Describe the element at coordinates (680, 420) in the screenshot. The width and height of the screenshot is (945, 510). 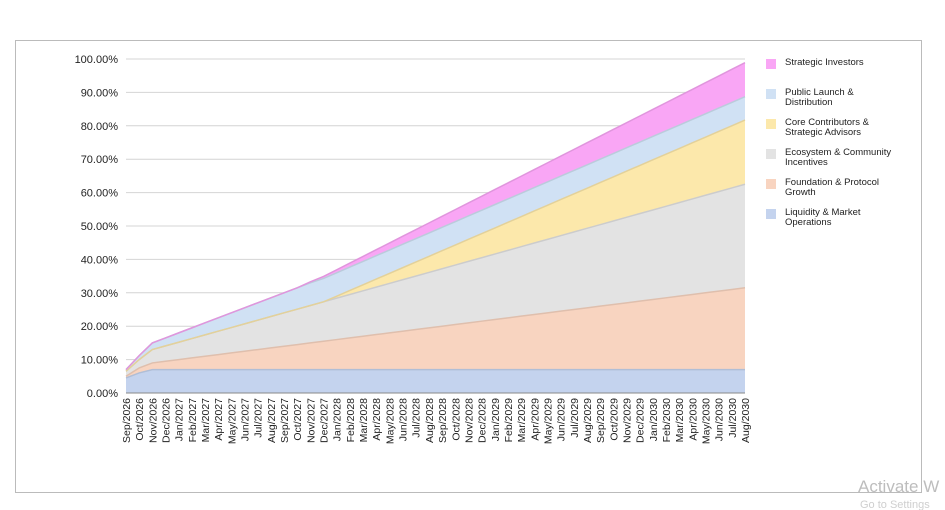
I see `x-tick-label: Mar/2030` at that location.